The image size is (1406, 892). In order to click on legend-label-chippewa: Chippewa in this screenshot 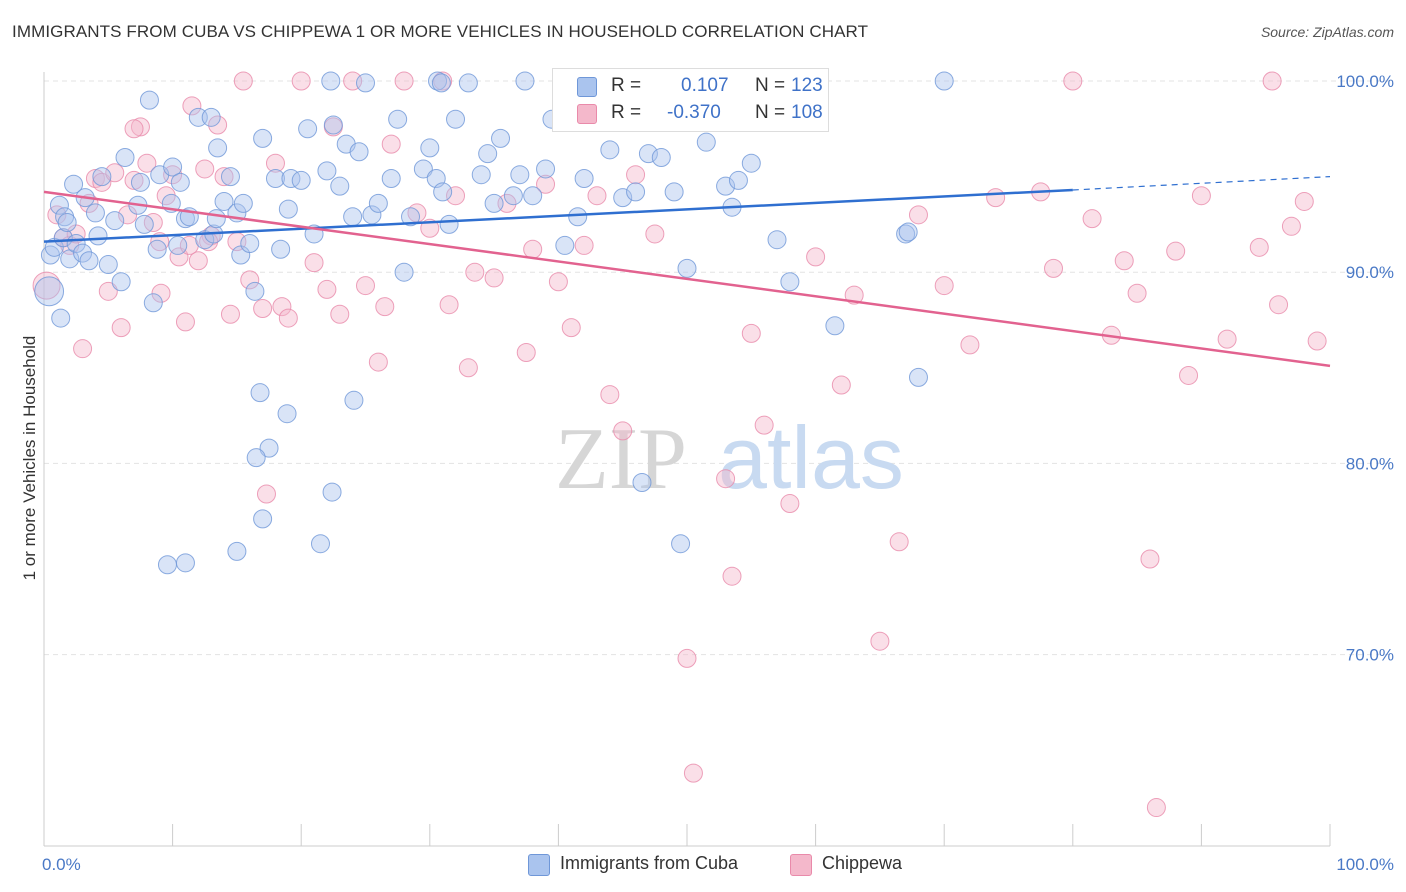, I will do `click(862, 863)`.